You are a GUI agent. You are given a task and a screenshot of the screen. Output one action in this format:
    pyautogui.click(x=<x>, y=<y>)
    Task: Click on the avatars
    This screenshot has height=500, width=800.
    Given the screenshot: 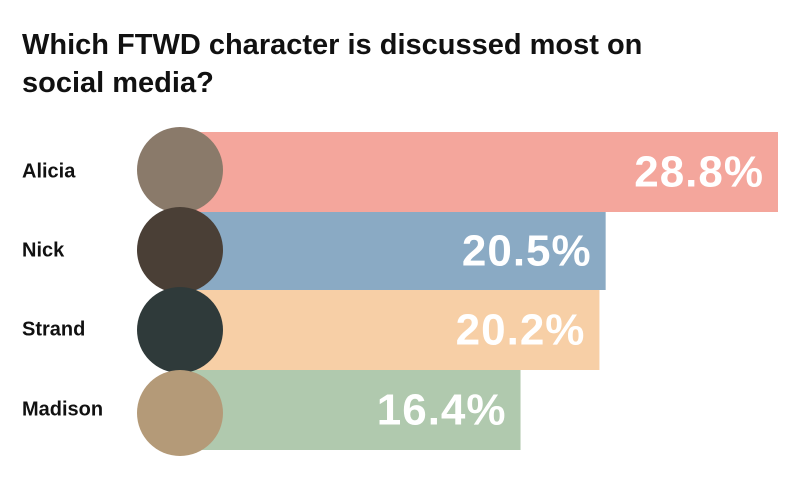 What is the action you would take?
    pyautogui.click(x=180, y=291)
    